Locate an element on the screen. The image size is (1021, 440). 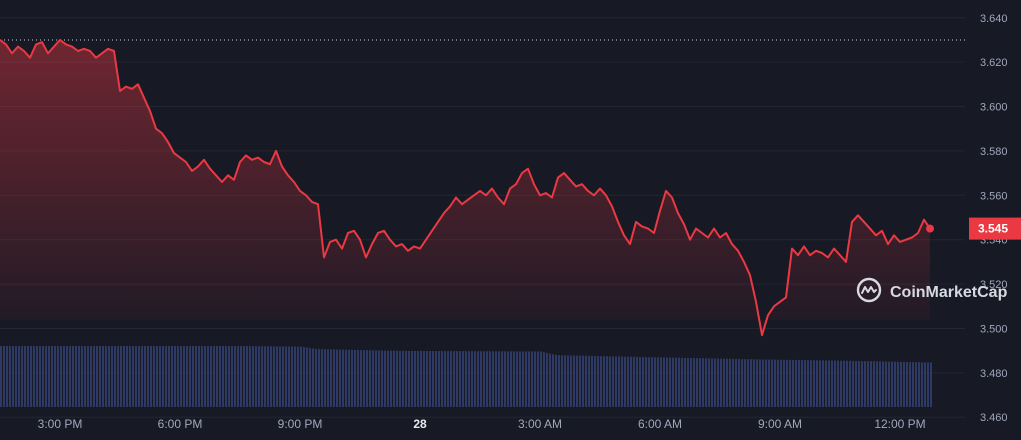
x-tick-label: 3:00 AM is located at coordinates (540, 424).